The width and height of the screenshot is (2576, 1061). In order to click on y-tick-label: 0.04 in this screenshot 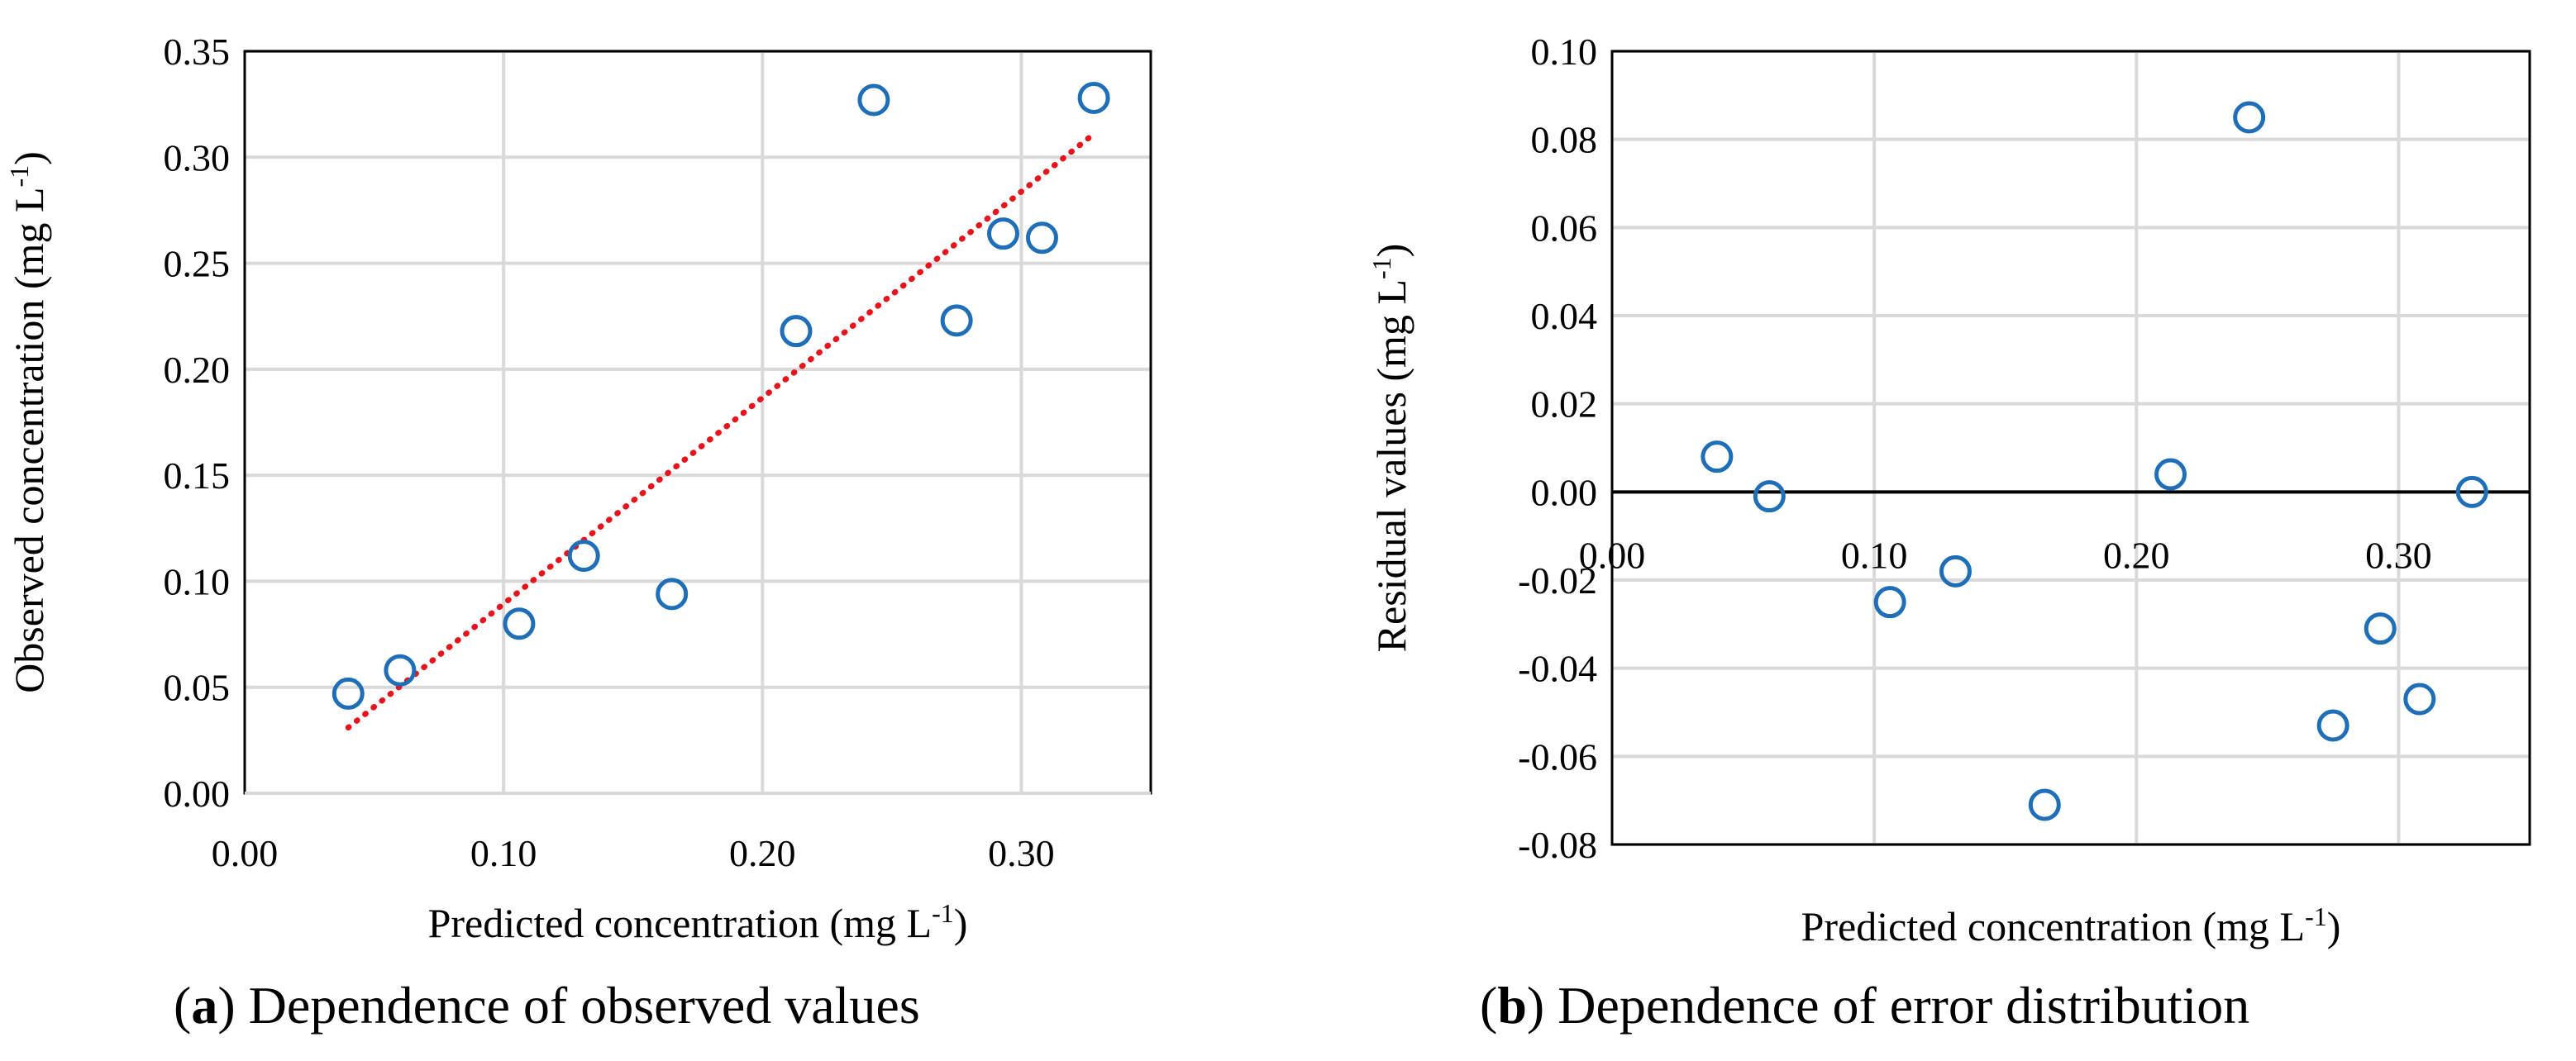, I will do `click(1564, 316)`.